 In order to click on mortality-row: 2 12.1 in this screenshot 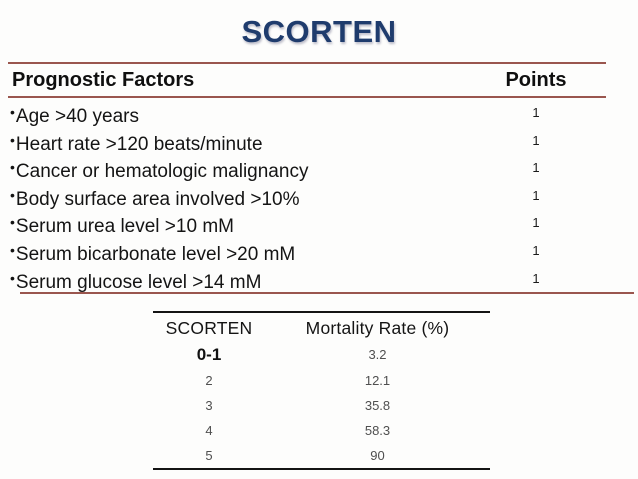, I will do `click(321, 380)`.